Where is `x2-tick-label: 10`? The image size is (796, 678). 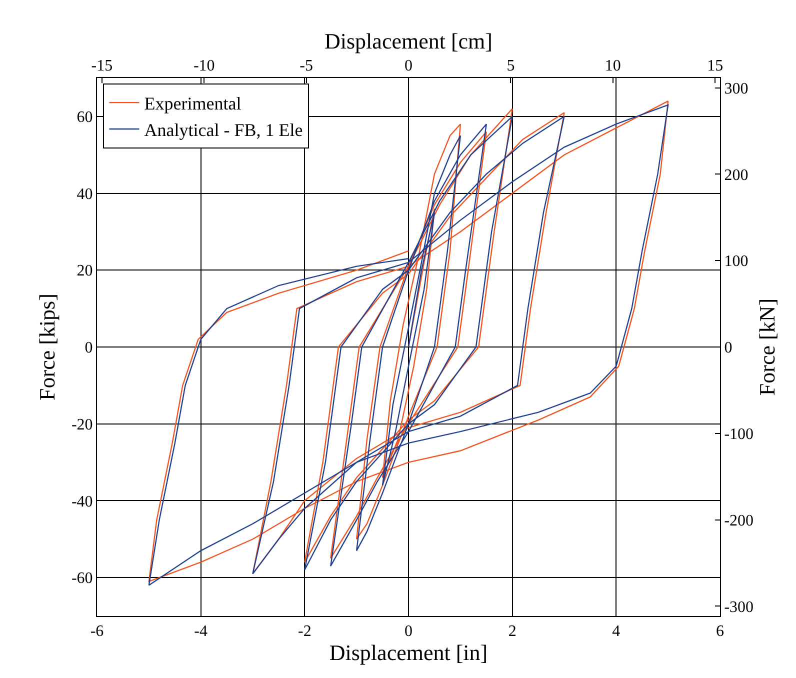 x2-tick-label: 10 is located at coordinates (612, 66).